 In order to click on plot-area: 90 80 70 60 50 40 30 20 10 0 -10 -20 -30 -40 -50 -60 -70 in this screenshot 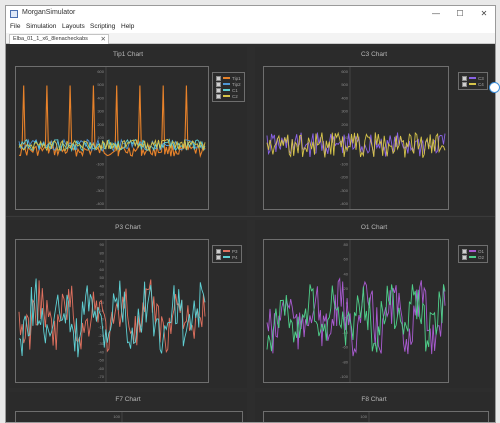, I will do `click(112, 311)`.